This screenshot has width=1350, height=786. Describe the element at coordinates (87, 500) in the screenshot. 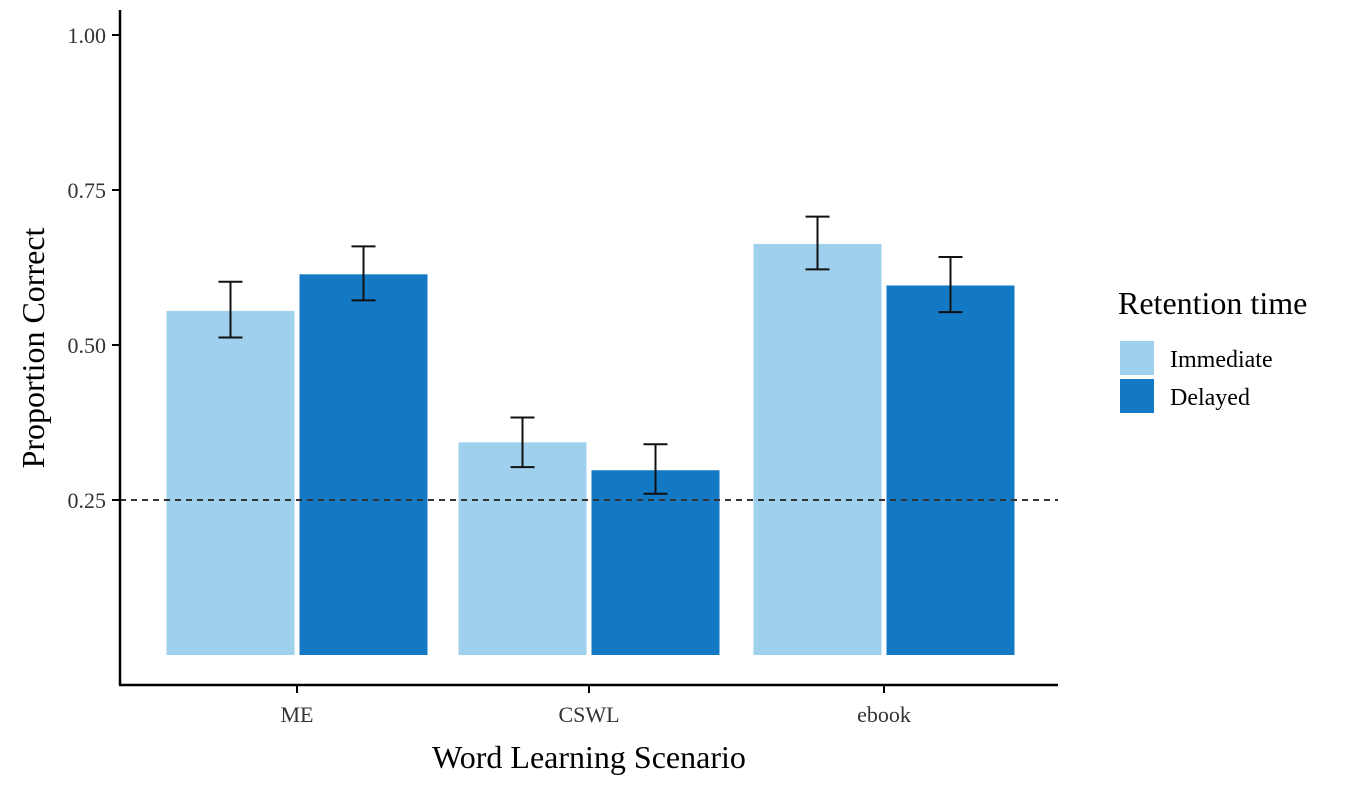

I see `y-tick-label: 0.25` at that location.